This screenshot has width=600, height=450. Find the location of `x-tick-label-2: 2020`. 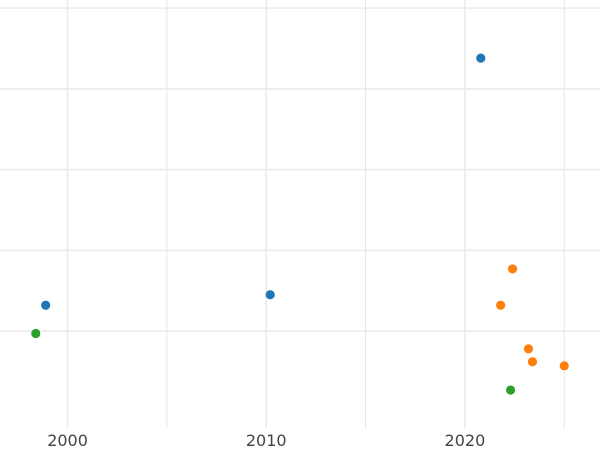

x-tick-label-2: 2020 is located at coordinates (465, 440).